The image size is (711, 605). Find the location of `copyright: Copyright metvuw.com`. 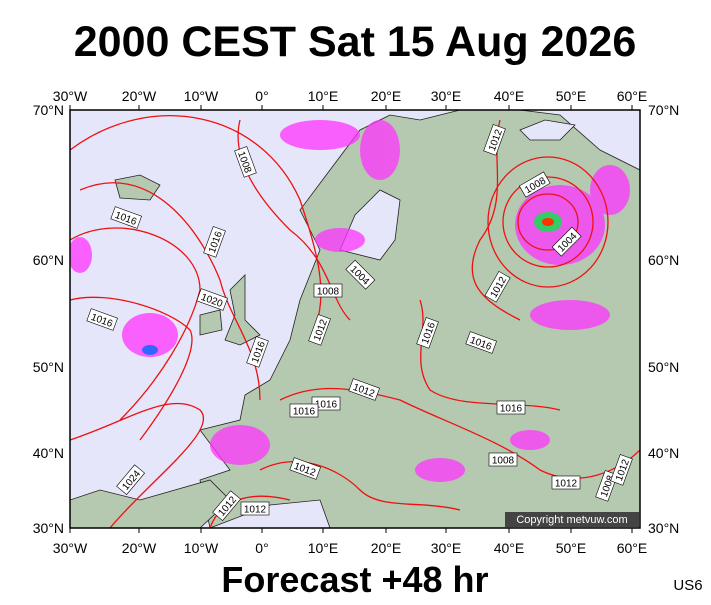

copyright: Copyright metvuw.com is located at coordinates (571, 520).